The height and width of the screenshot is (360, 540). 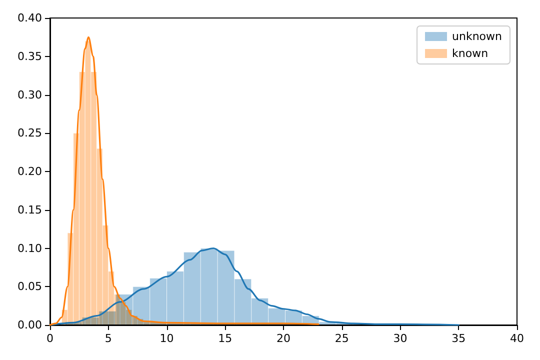 What do you see at coordinates (30, 248) in the screenshot?
I see `y-tick-label: 0.10` at bounding box center [30, 248].